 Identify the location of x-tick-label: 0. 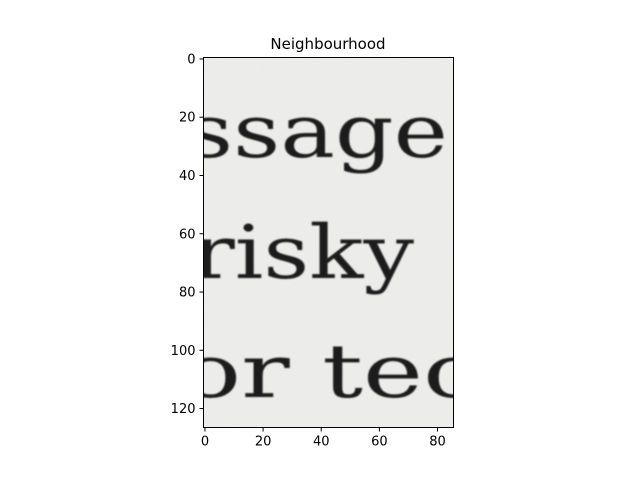
(205, 442).